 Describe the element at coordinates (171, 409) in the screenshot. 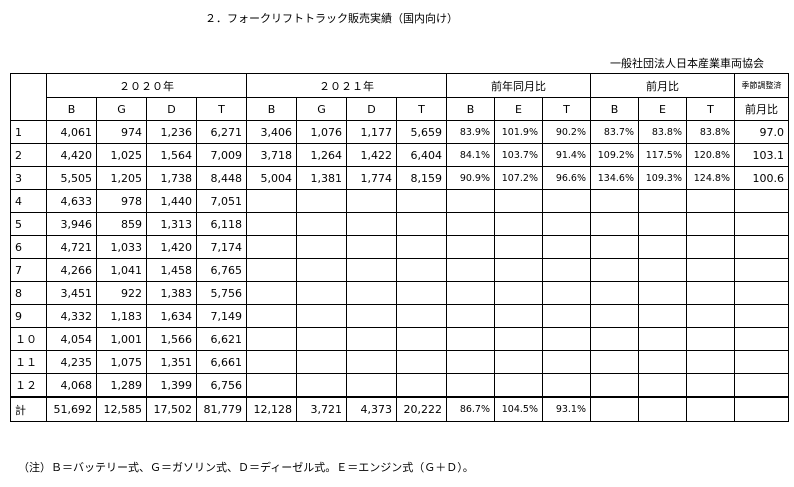

I see `value-2020: 17,502` at that location.